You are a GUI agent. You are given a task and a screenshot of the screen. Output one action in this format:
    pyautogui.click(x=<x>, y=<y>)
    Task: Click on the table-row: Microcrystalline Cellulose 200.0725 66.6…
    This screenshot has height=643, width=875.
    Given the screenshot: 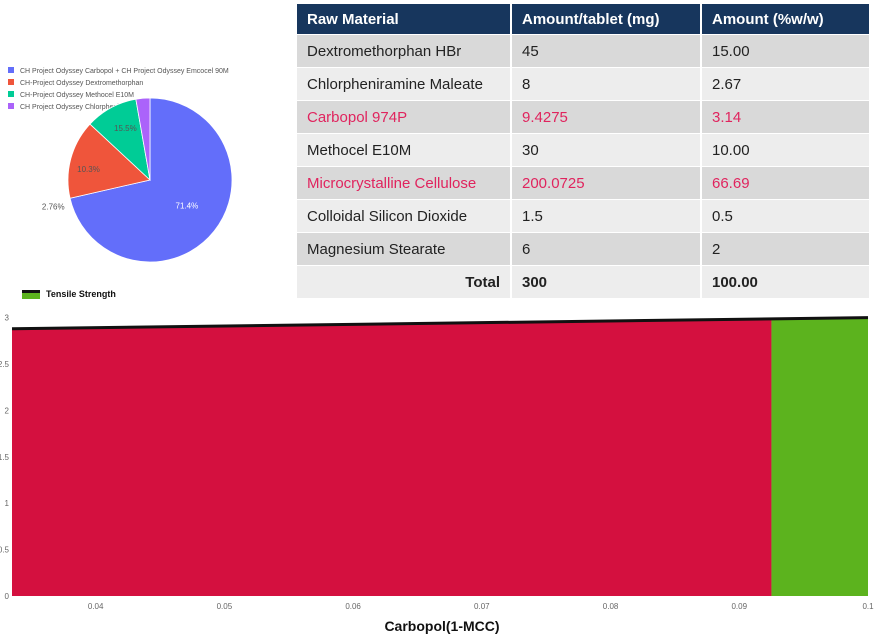 What is the action you would take?
    pyautogui.click(x=584, y=183)
    